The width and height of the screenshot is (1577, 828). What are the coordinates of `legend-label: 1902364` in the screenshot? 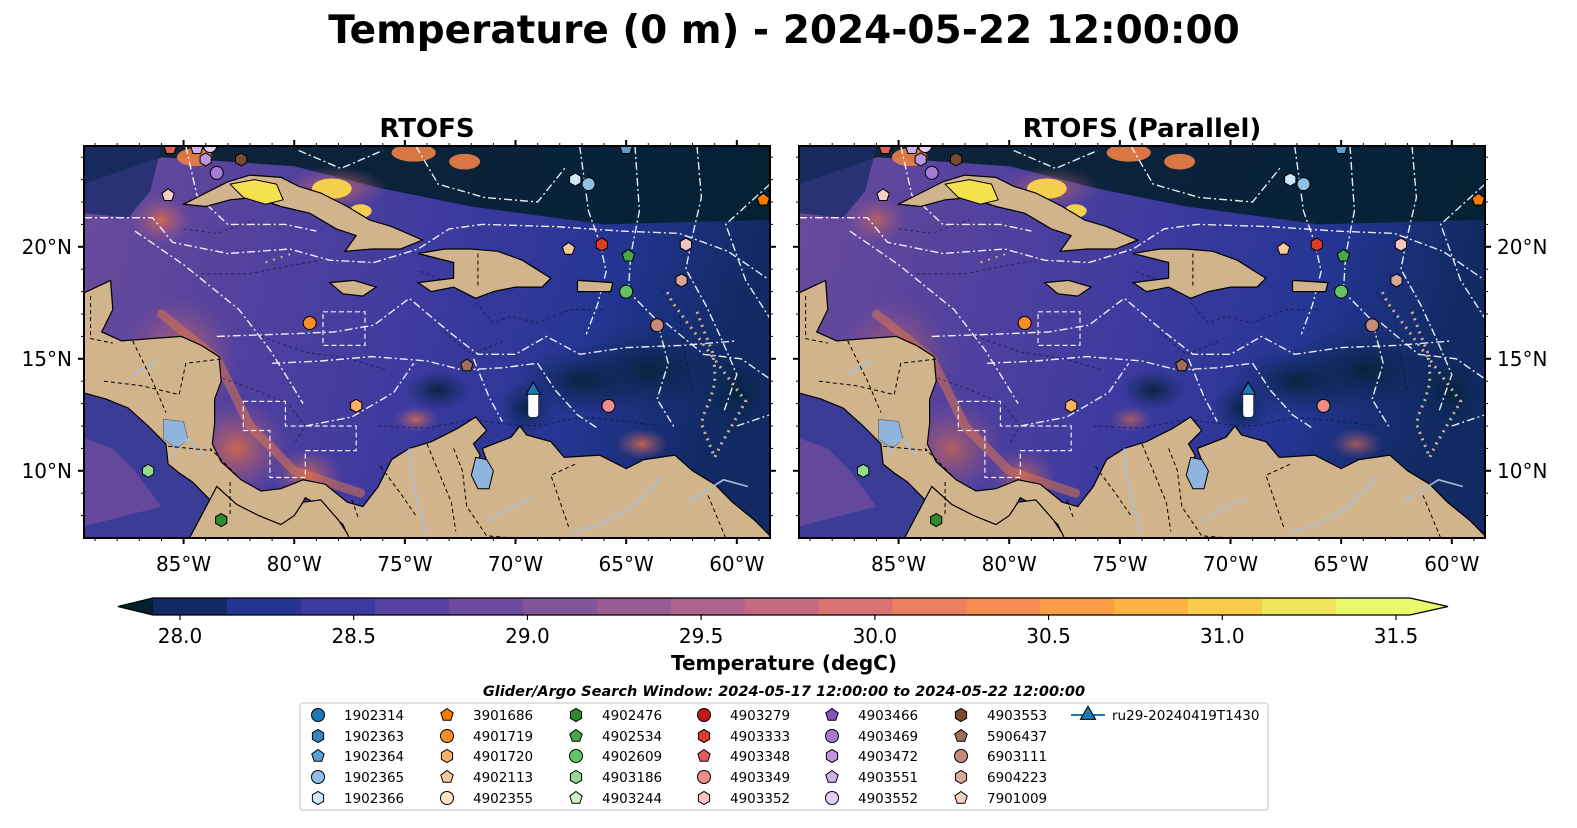 It's located at (374, 757).